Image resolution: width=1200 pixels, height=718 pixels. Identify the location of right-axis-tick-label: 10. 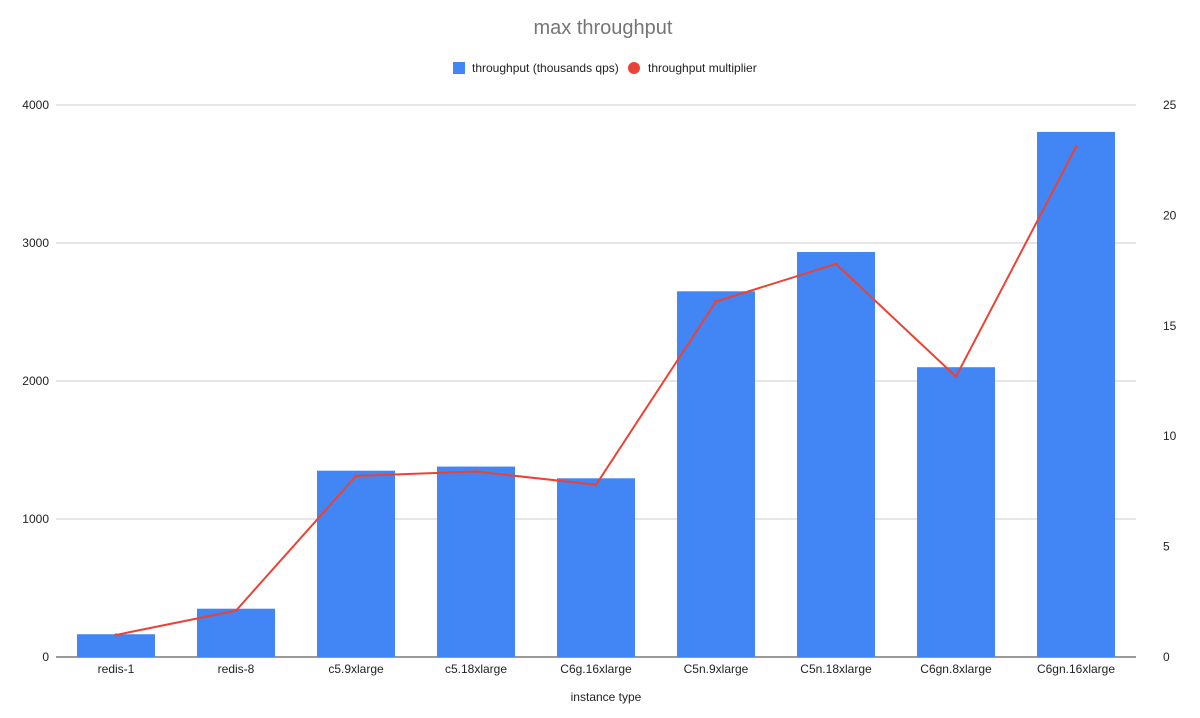
(1170, 436).